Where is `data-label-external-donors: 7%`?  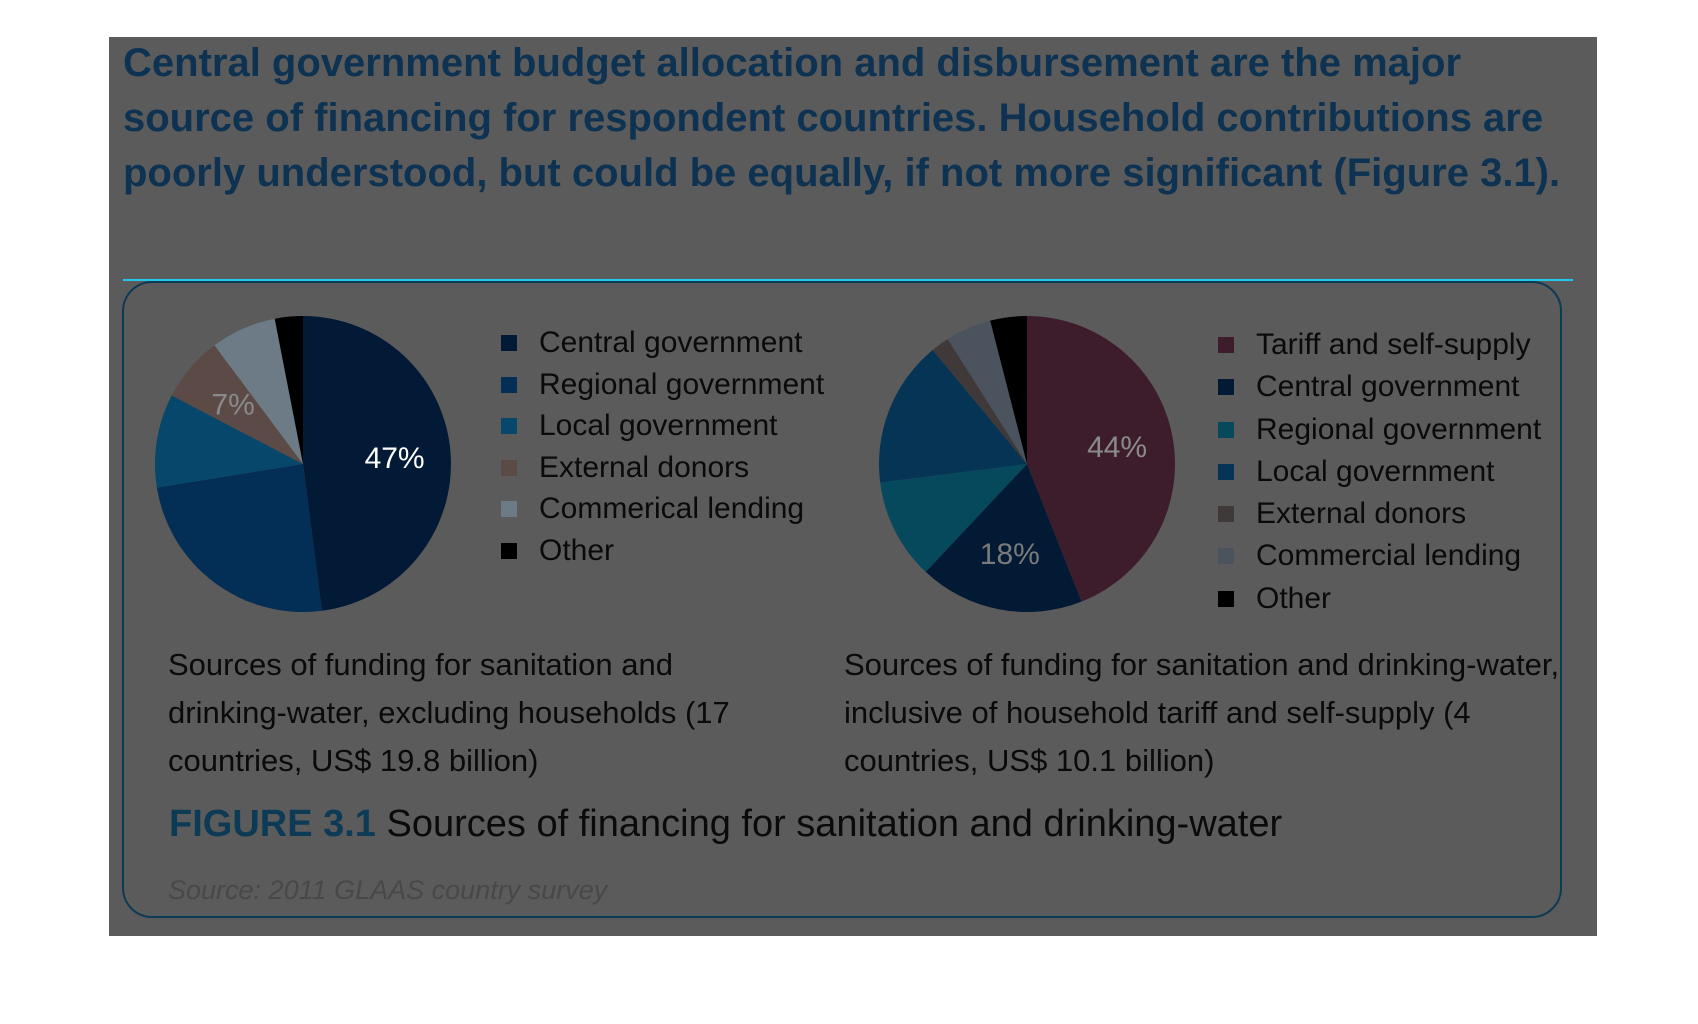
data-label-external-donors: 7% is located at coordinates (232, 405).